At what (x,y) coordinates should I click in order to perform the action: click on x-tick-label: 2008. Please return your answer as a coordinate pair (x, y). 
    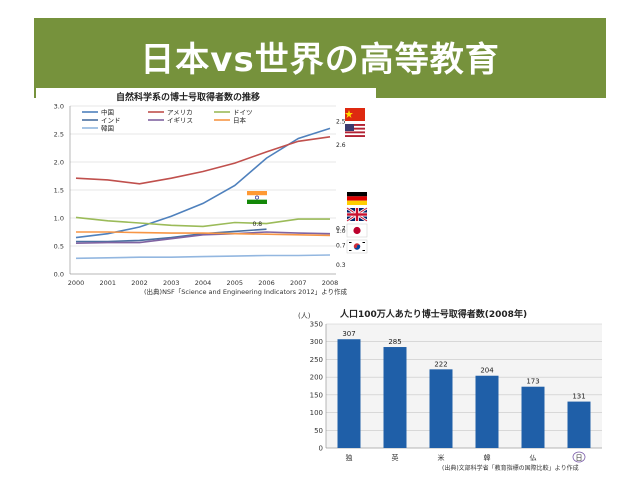
    Looking at the image, I should click on (330, 283).